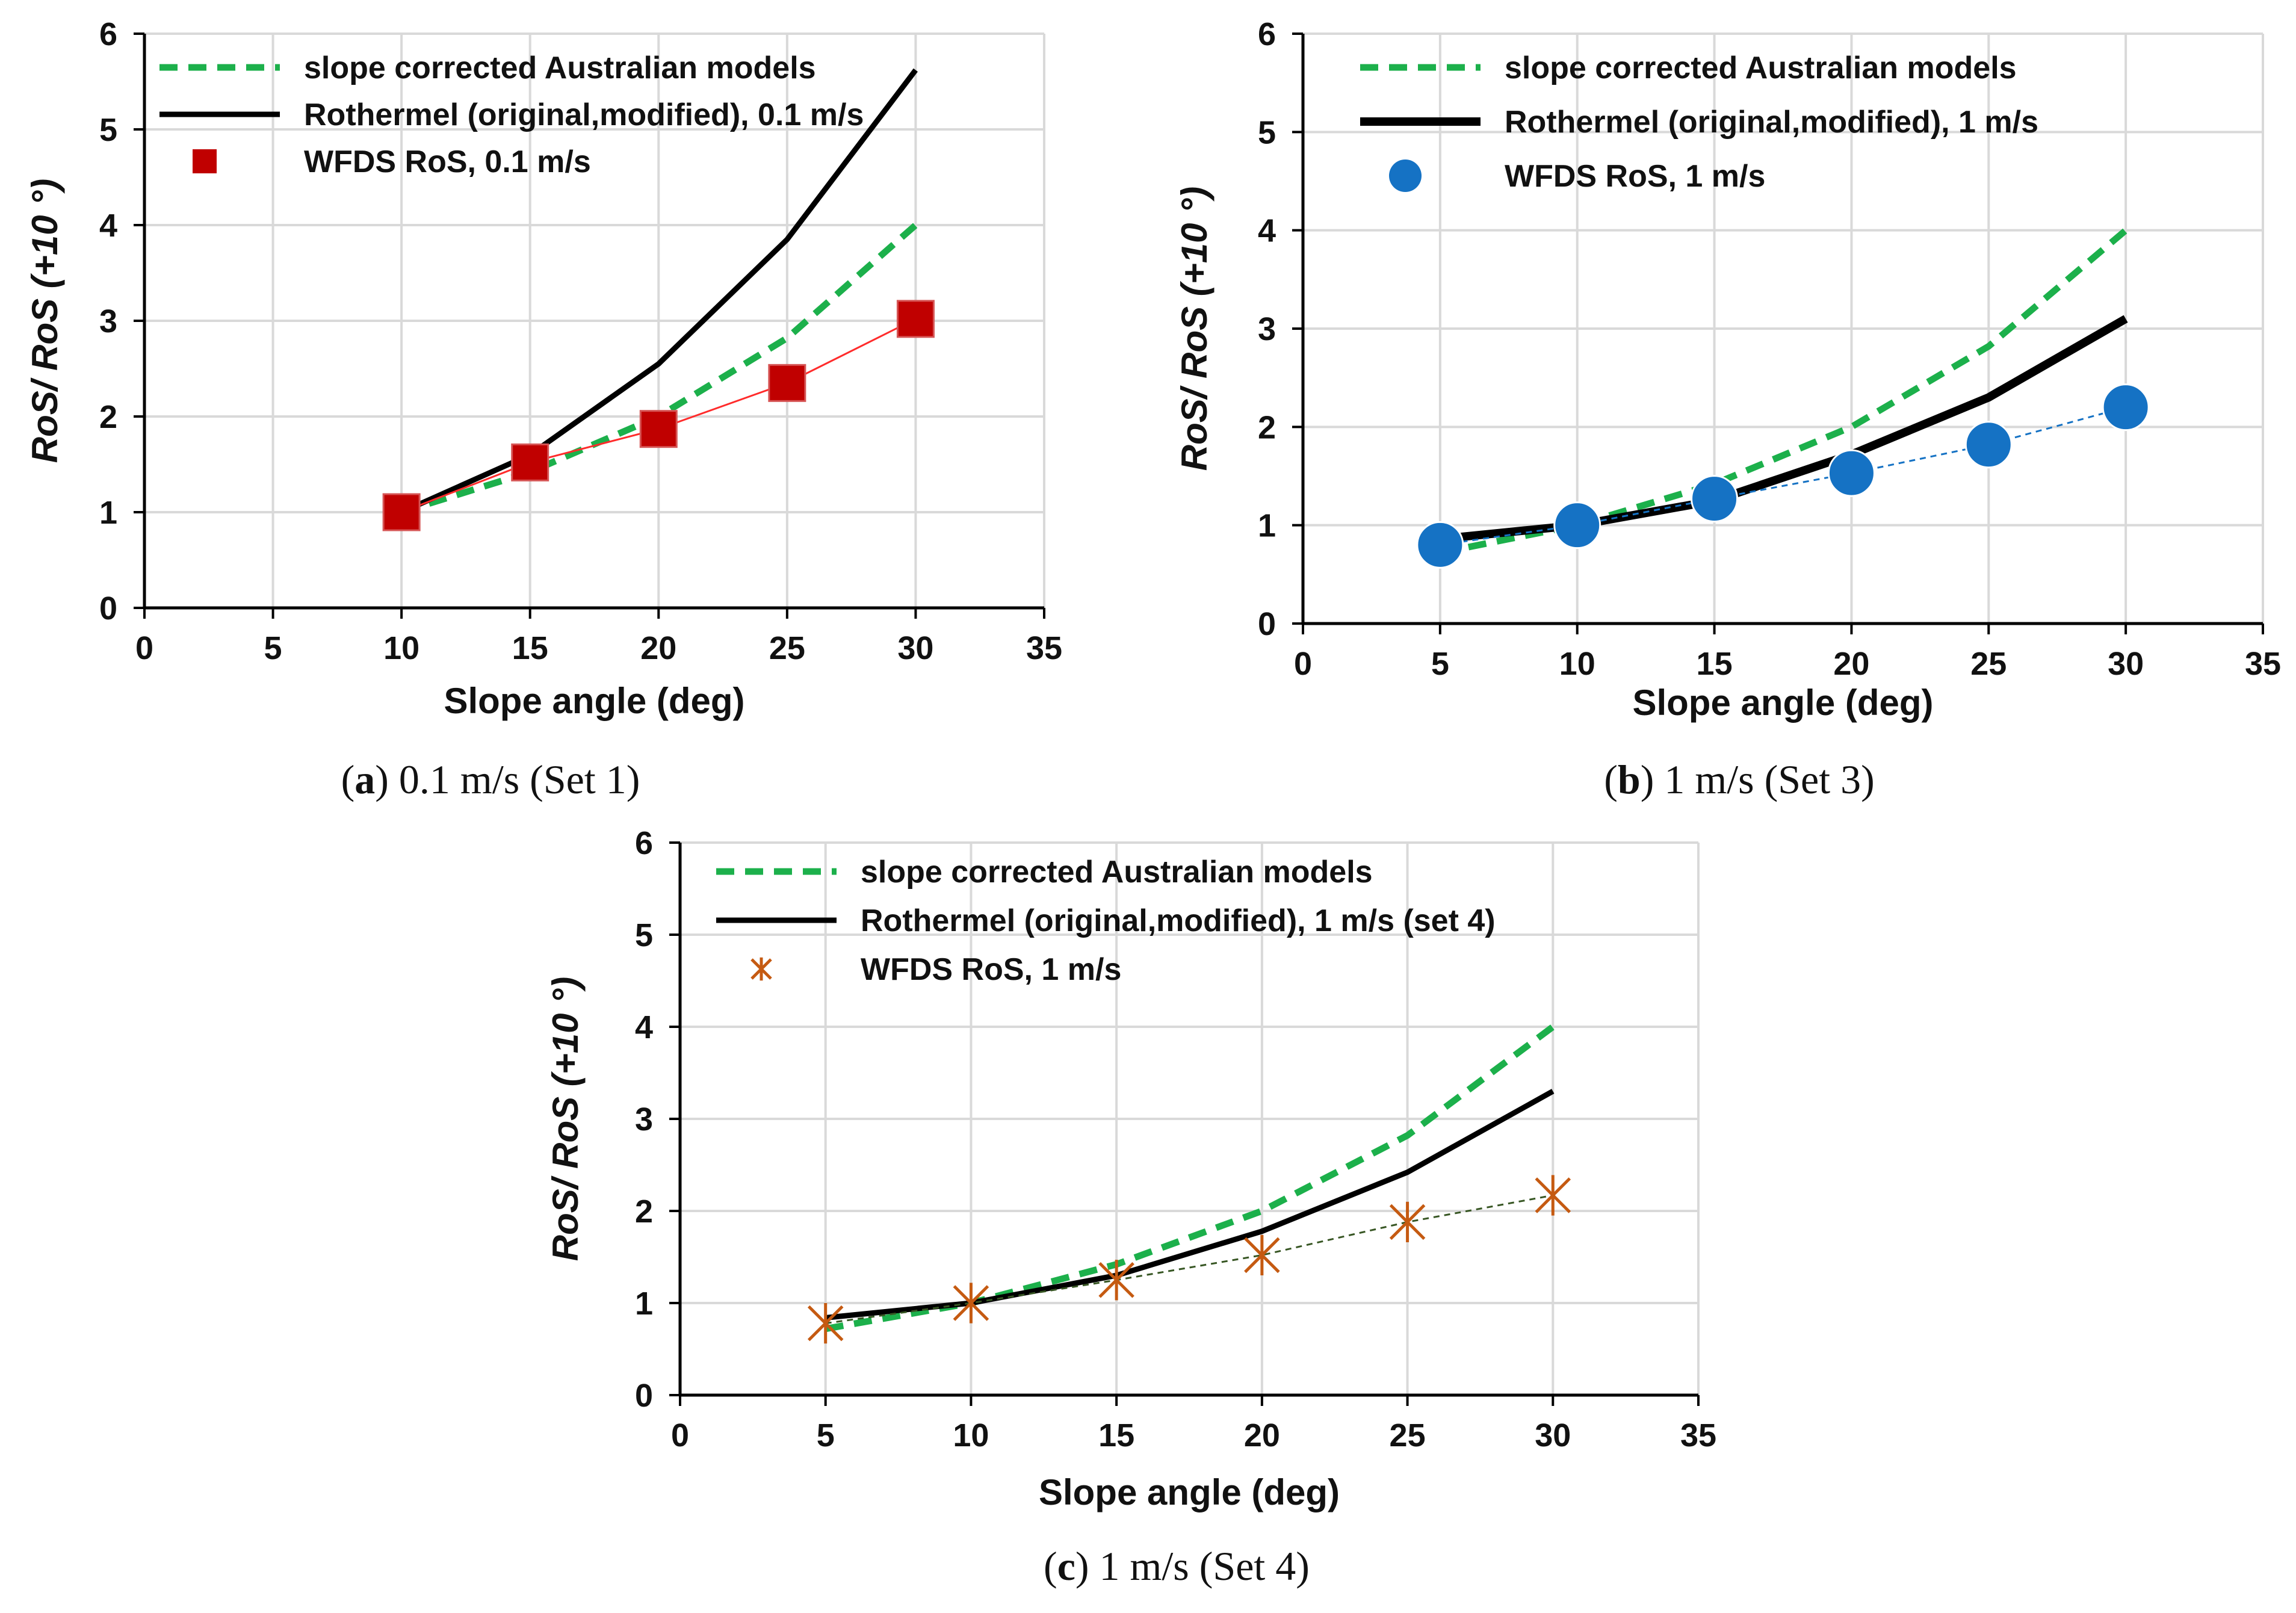  What do you see at coordinates (1771, 123) in the screenshot?
I see `legend-label: Rothermel (original,modified), 1 m/s` at bounding box center [1771, 123].